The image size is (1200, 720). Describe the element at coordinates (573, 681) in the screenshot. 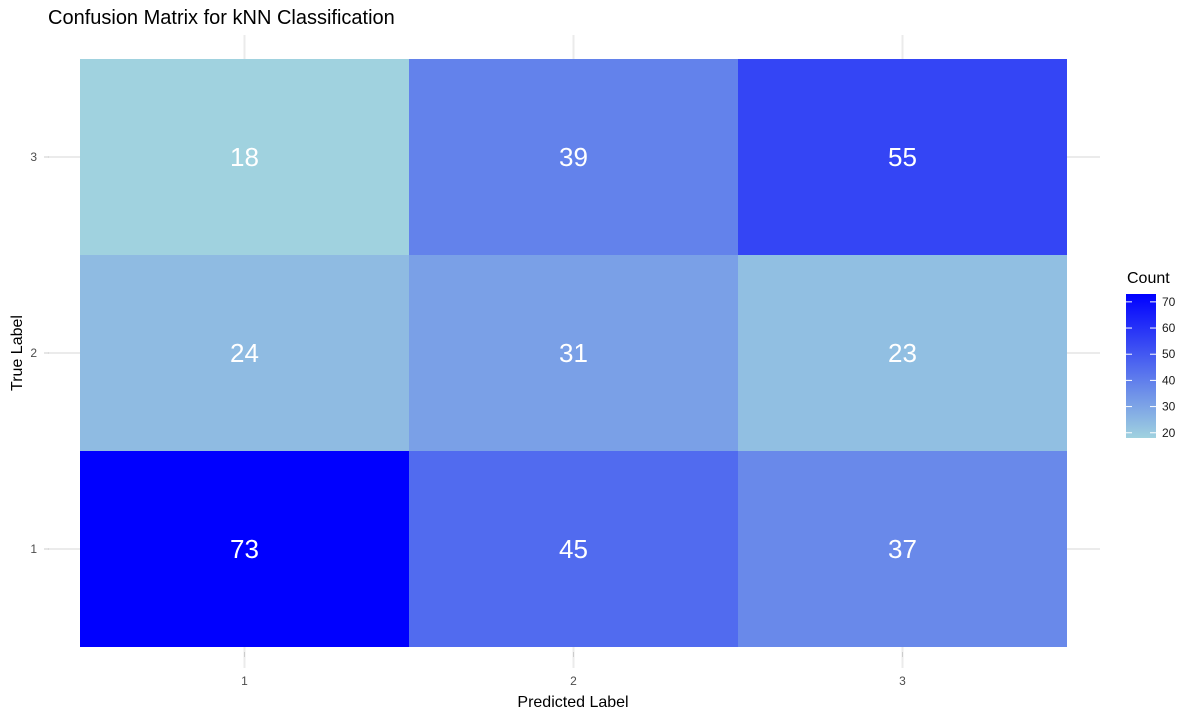

I see `x-tick-label: 2` at that location.